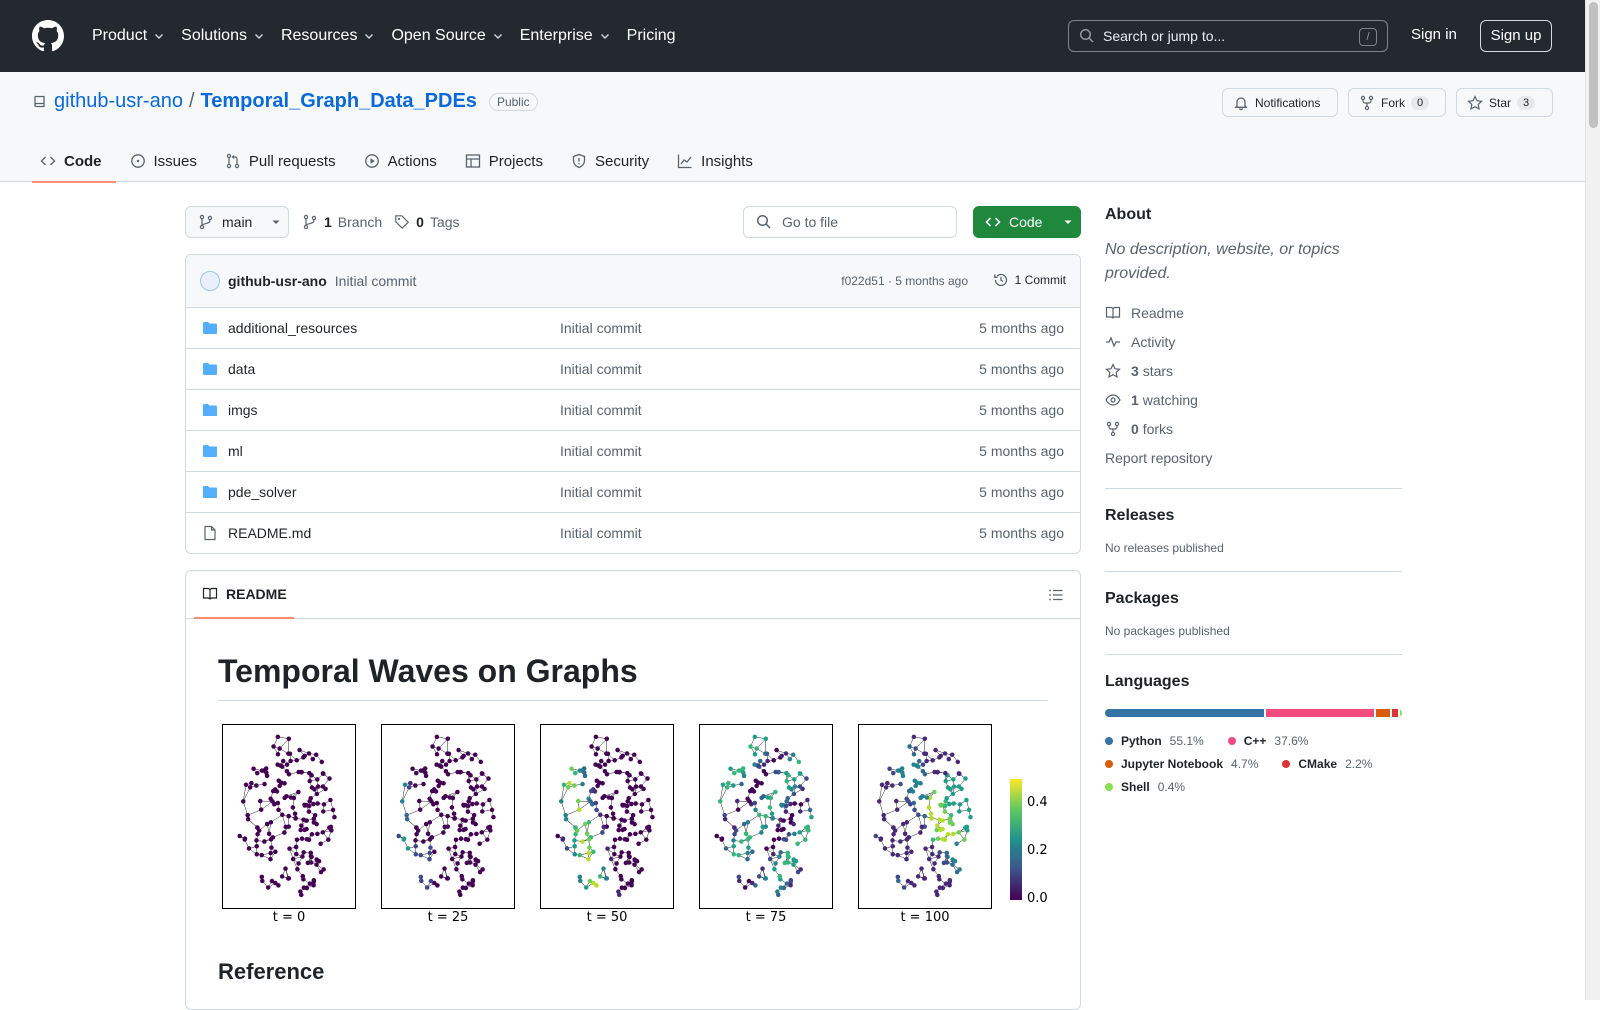 The width and height of the screenshot is (1600, 1010). Describe the element at coordinates (1253, 370) in the screenshot. I see `stars-link: 3 stars` at that location.